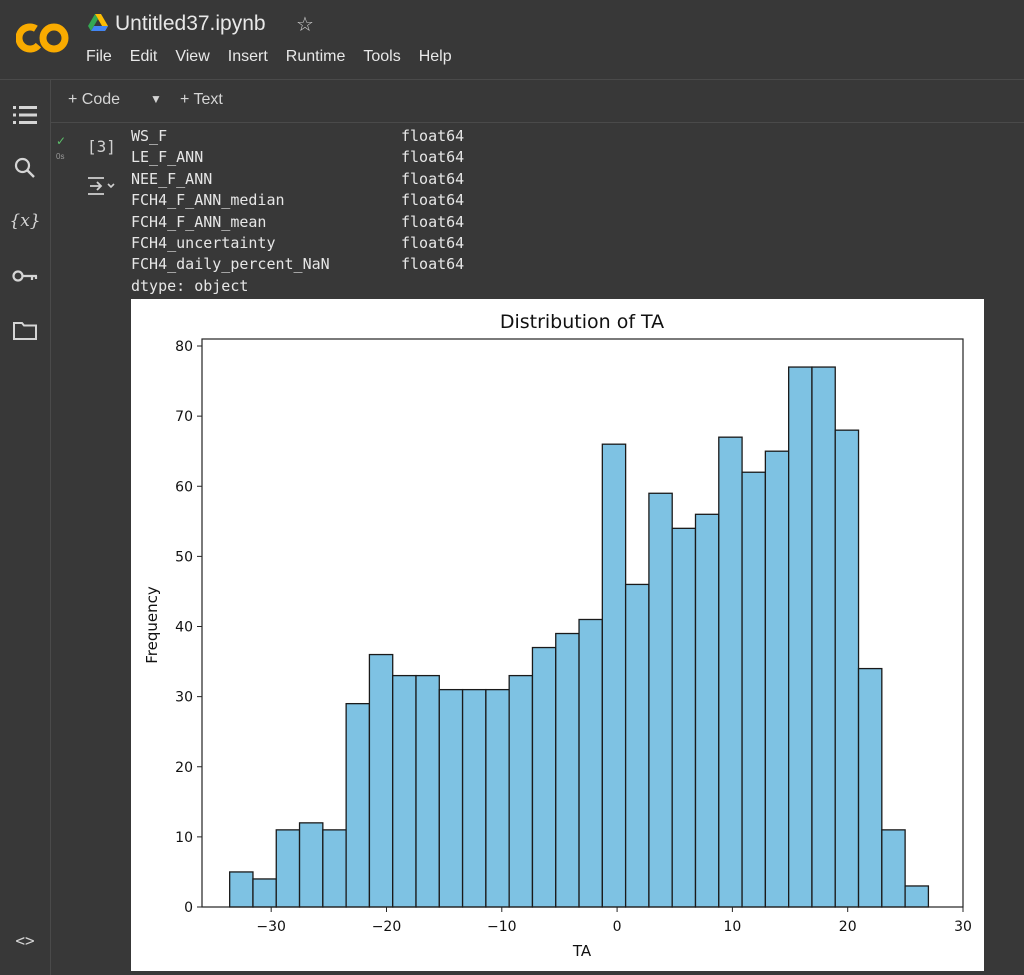  What do you see at coordinates (315, 56) in the screenshot?
I see `menu-runtime: Runtime` at bounding box center [315, 56].